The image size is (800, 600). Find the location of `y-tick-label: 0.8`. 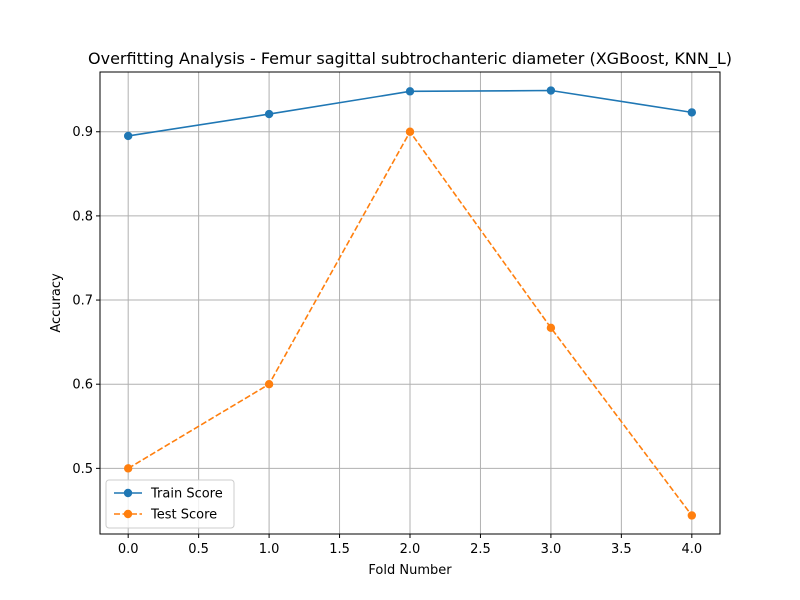

y-tick-label: 0.8 is located at coordinates (82, 216).